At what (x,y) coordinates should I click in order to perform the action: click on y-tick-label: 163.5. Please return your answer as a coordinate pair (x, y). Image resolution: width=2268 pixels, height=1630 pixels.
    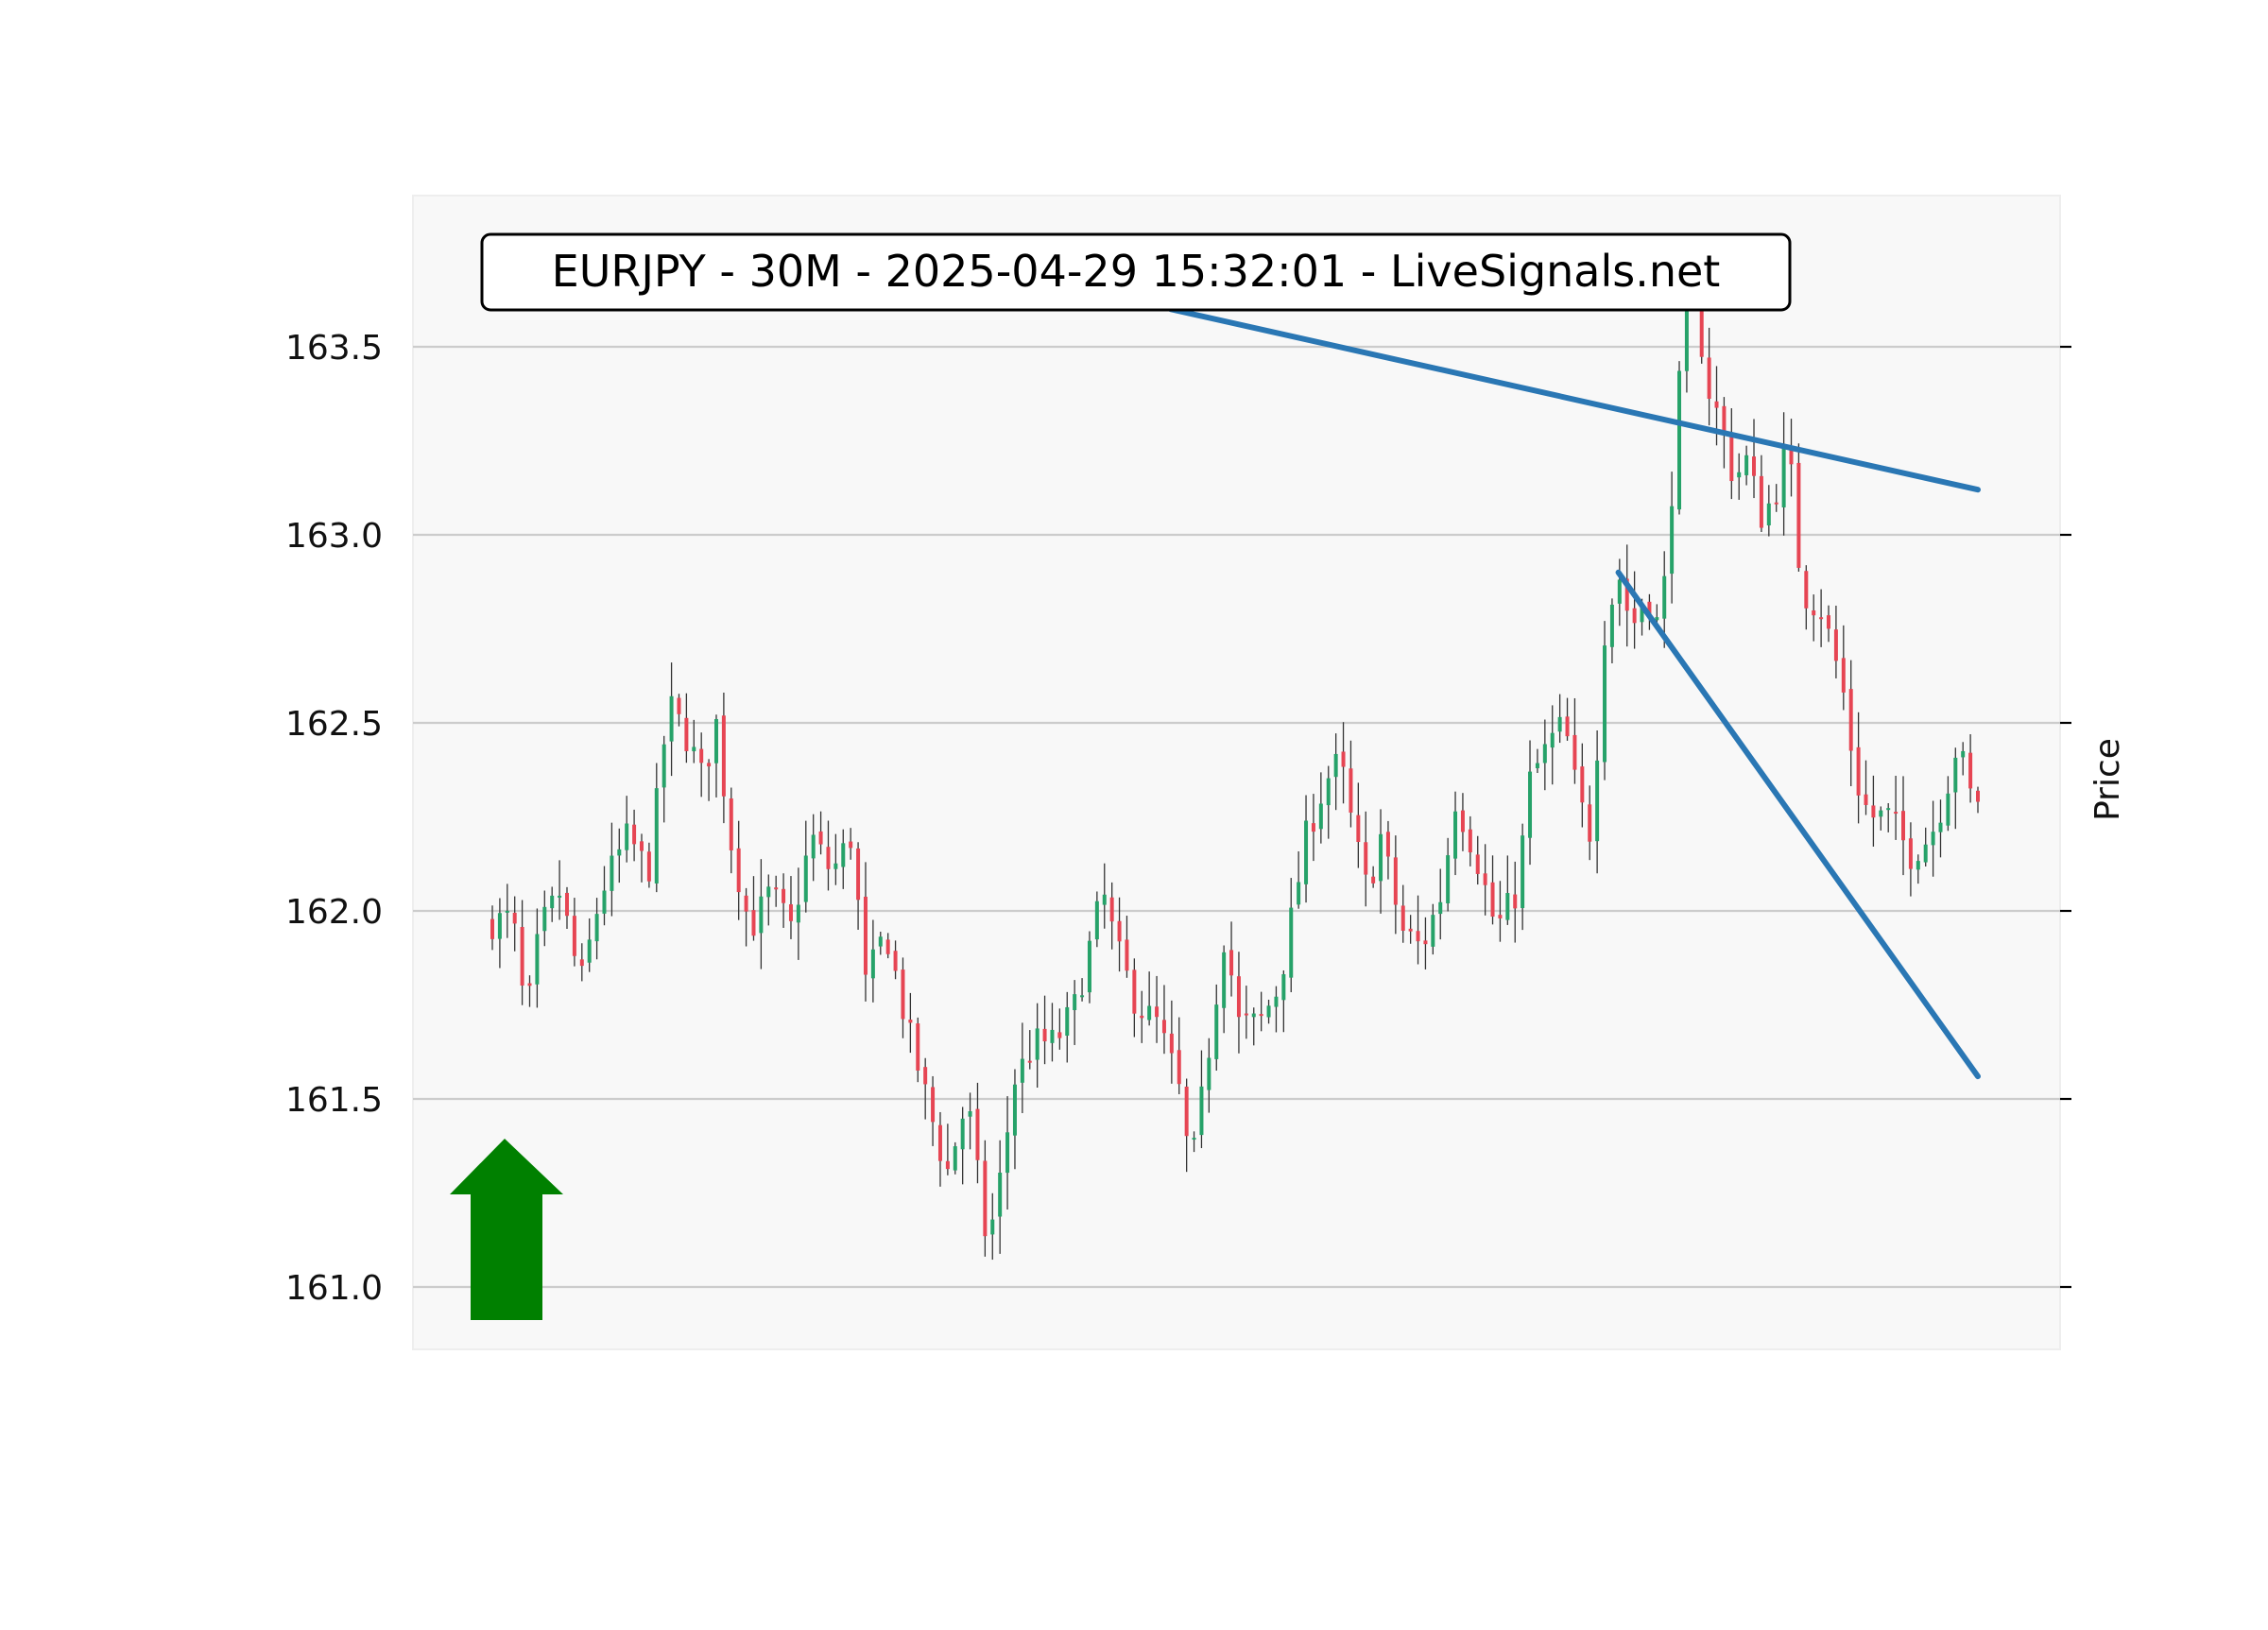
    Looking at the image, I should click on (334, 348).